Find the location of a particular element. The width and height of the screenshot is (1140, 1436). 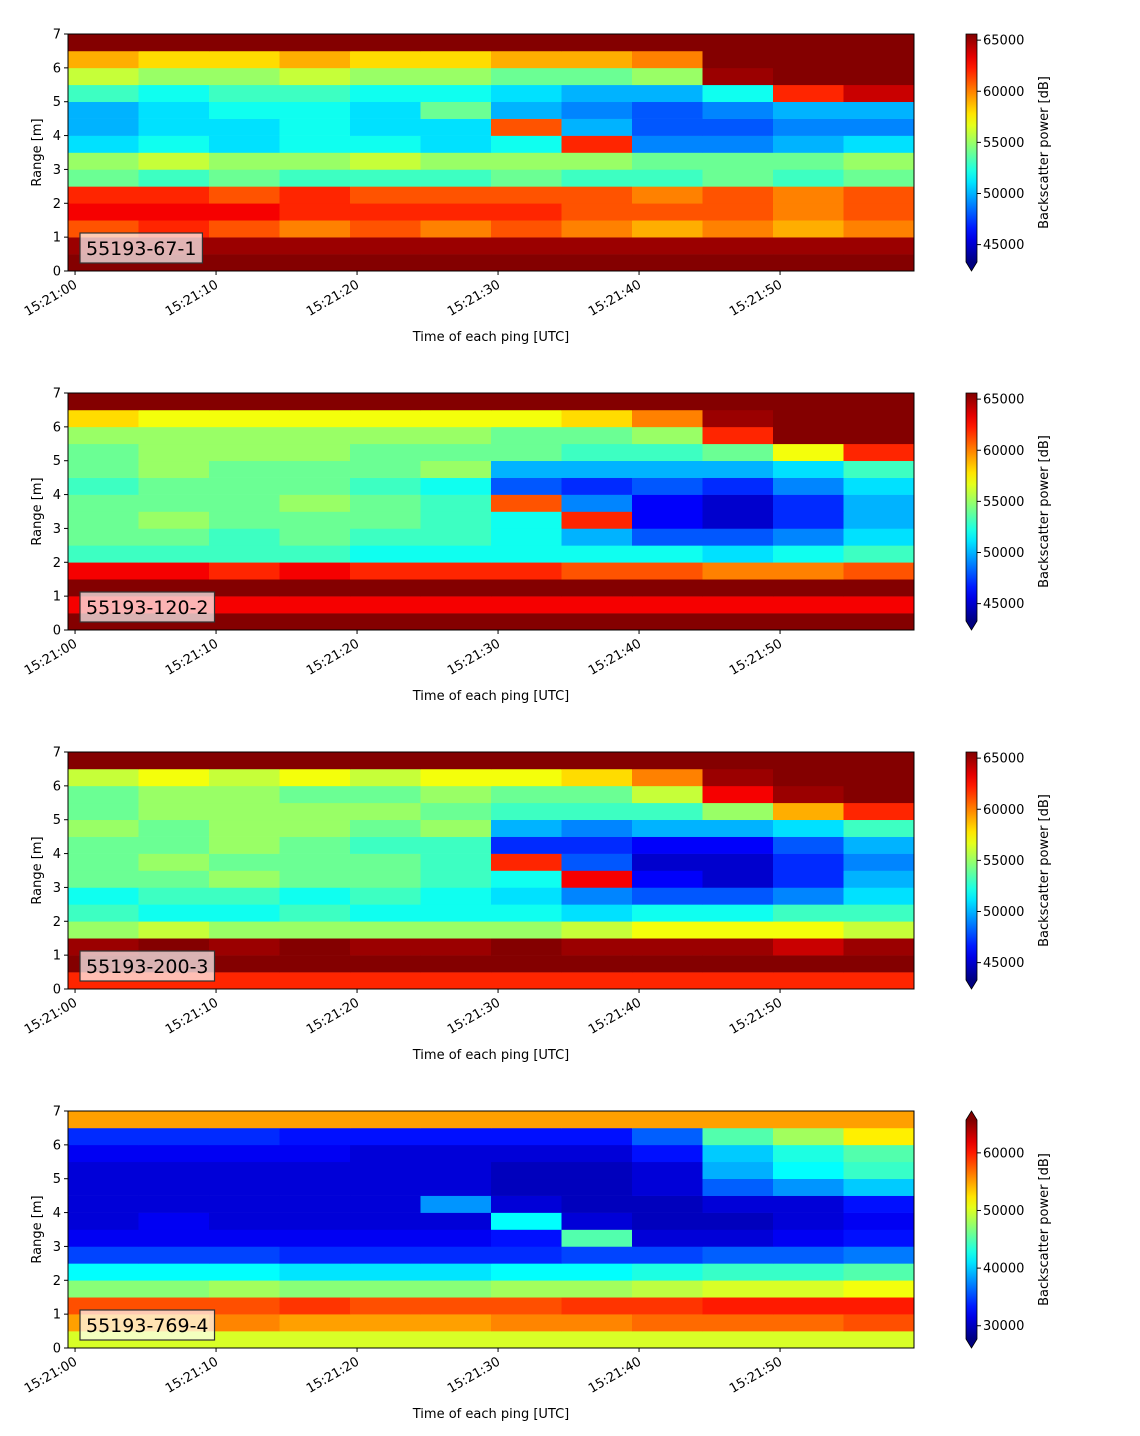

x-tick-label: 15:21:00 is located at coordinates (51, 298).